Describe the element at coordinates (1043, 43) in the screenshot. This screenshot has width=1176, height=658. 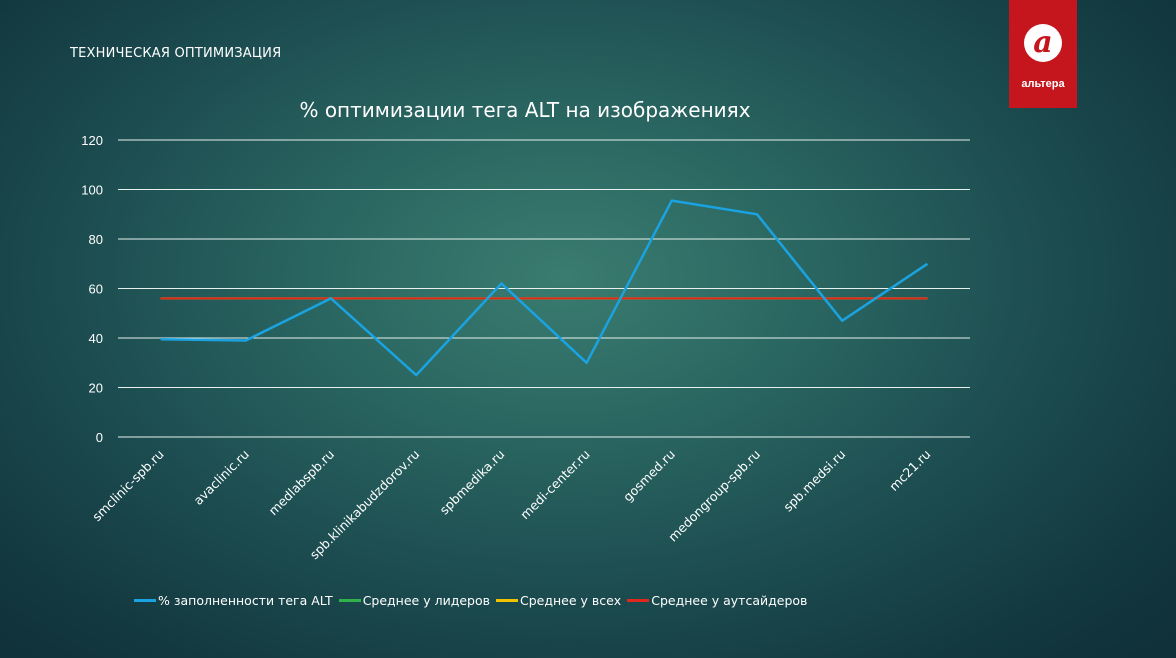
I see `logo-icon: a` at that location.